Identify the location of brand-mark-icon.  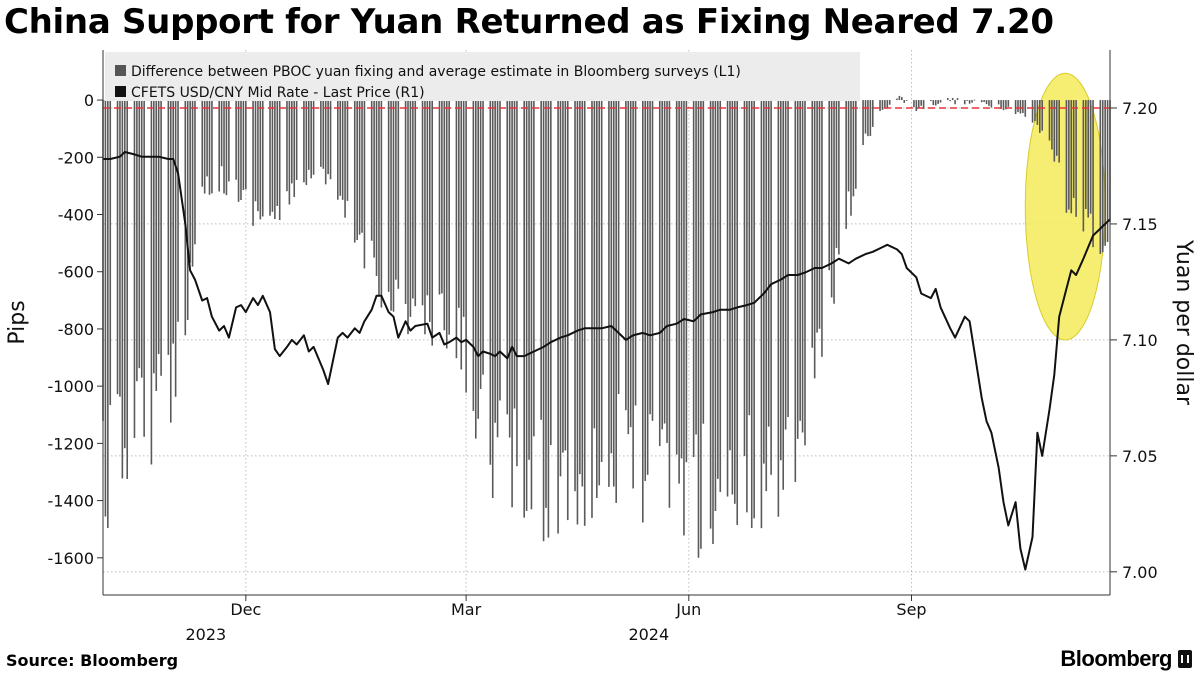
(1185, 659).